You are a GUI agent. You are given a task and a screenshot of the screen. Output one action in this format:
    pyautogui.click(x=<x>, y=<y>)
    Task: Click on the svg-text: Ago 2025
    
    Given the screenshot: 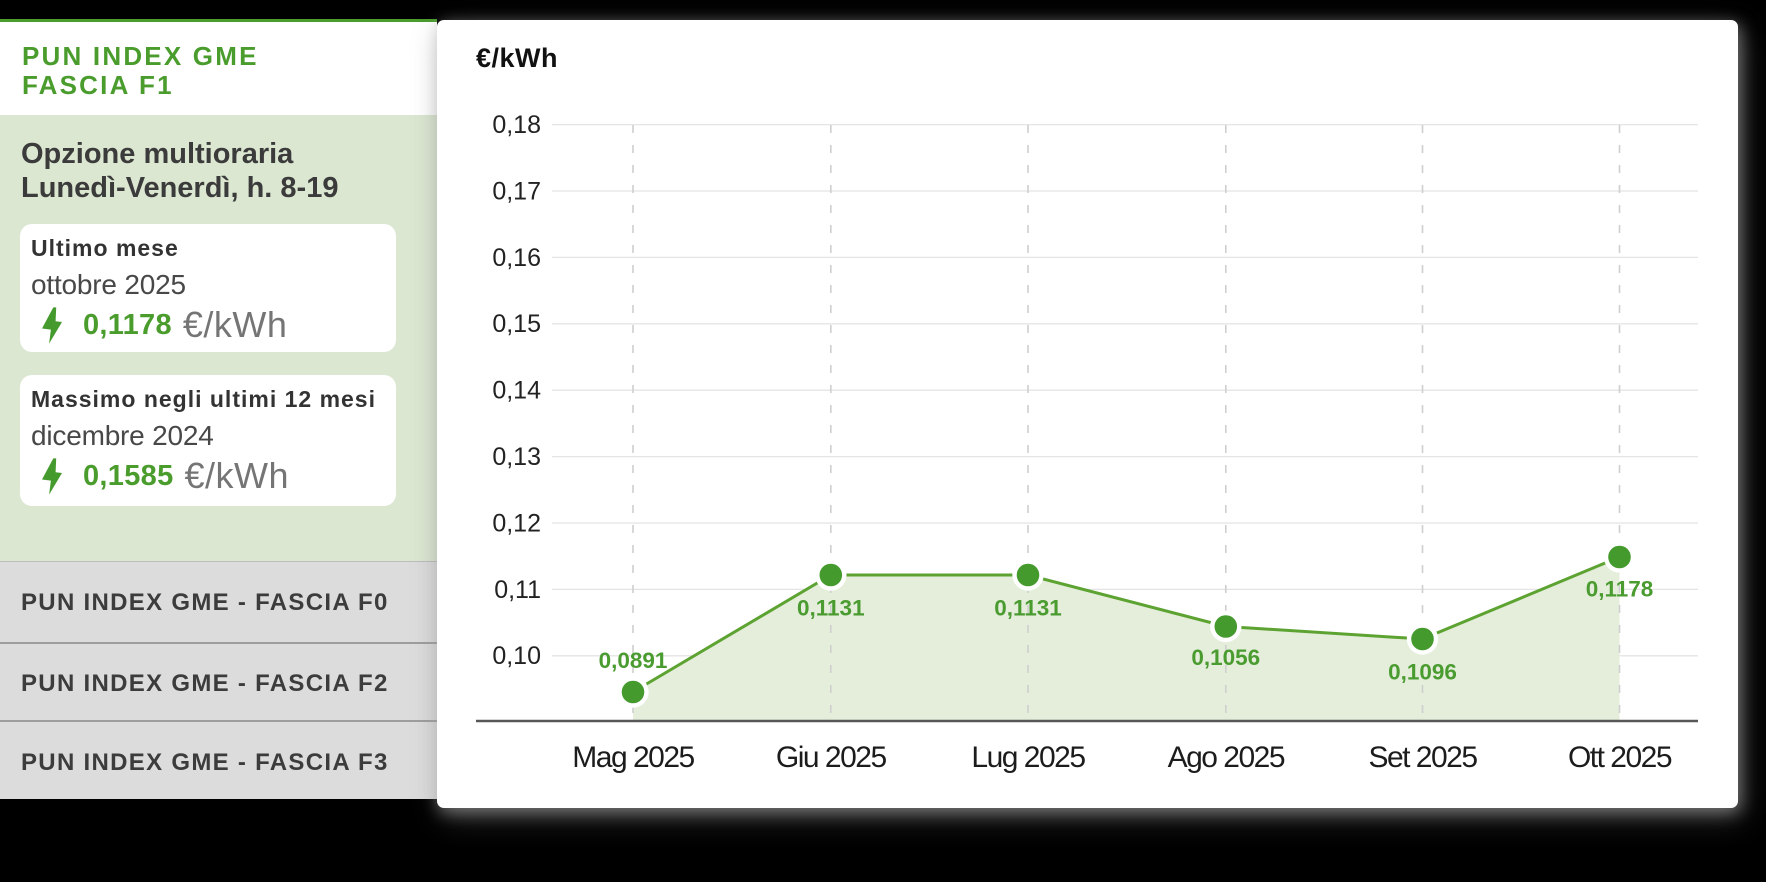 What is the action you would take?
    pyautogui.click(x=1226, y=757)
    